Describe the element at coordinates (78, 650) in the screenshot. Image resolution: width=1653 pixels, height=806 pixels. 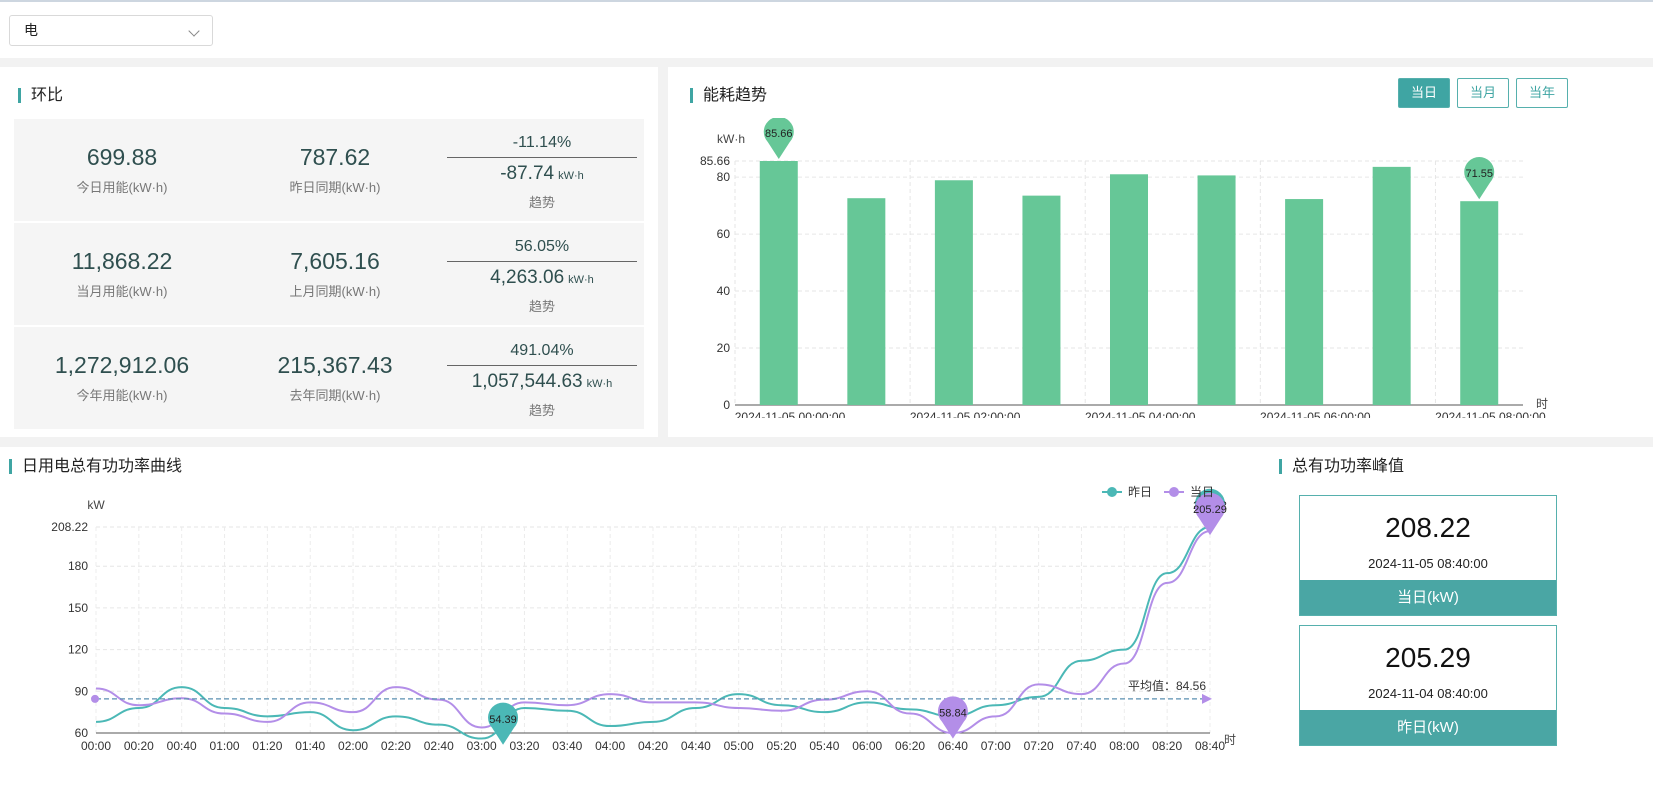
I see `line-y-tick-label: 120` at that location.